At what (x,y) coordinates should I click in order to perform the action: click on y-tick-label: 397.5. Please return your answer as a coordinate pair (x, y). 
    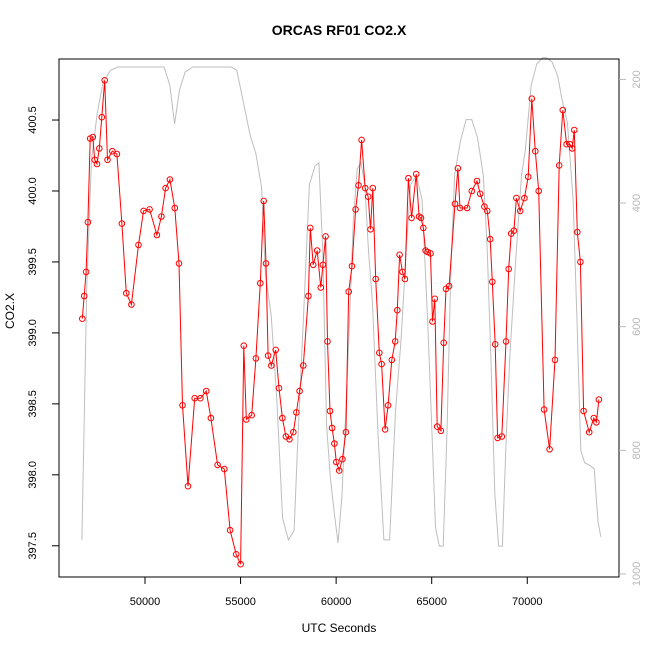
    Looking at the image, I should click on (33, 546).